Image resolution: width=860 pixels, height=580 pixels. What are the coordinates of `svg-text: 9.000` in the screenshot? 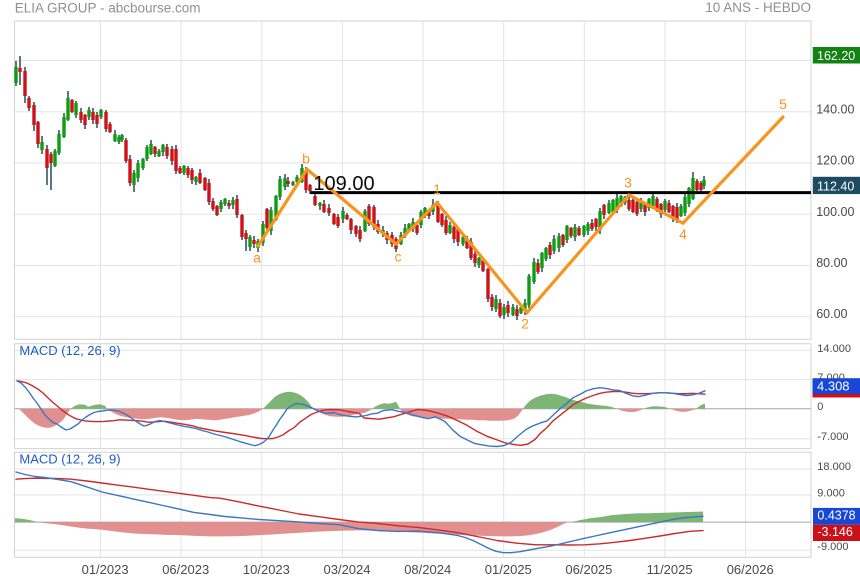 It's located at (831, 493).